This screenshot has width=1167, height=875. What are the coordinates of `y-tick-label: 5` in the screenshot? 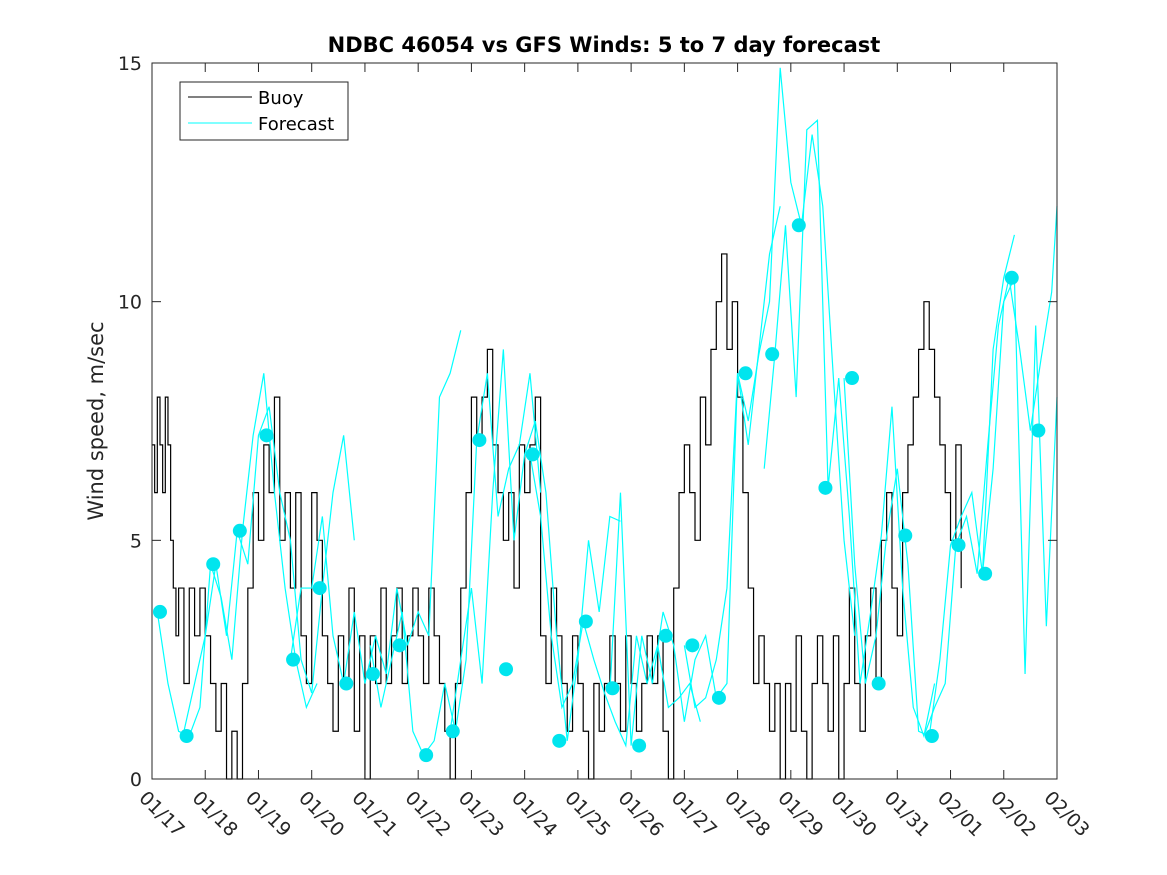 It's located at (136, 541).